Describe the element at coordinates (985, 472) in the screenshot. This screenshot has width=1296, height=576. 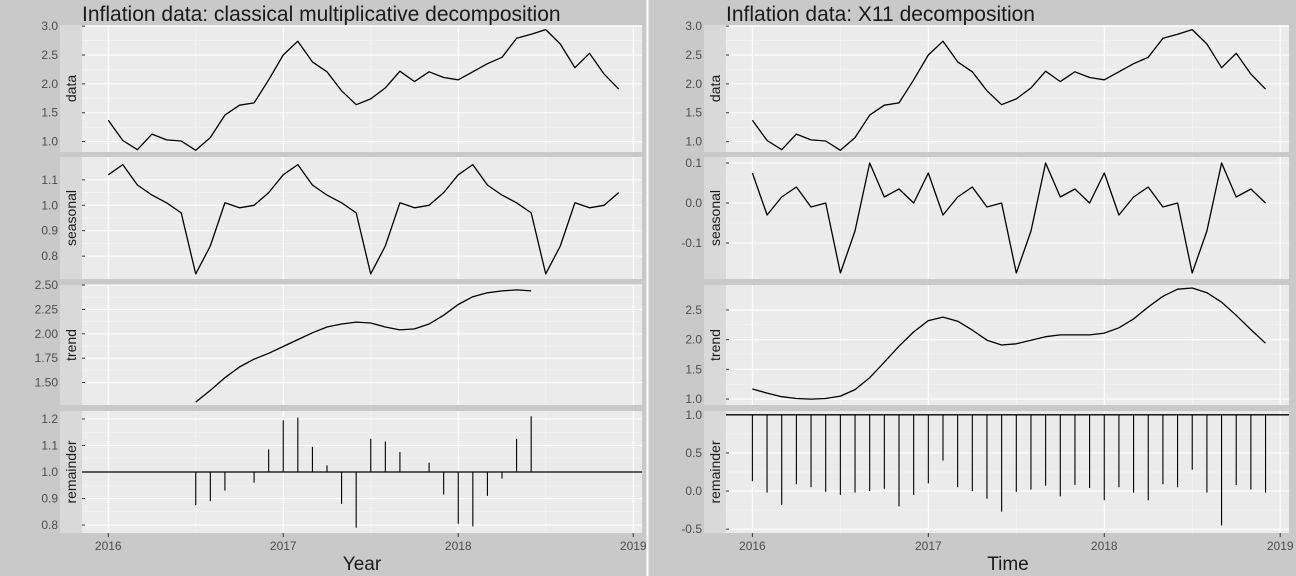
I see `facet-remainder: remainder -0.5 0.0 0.5 1.0` at that location.